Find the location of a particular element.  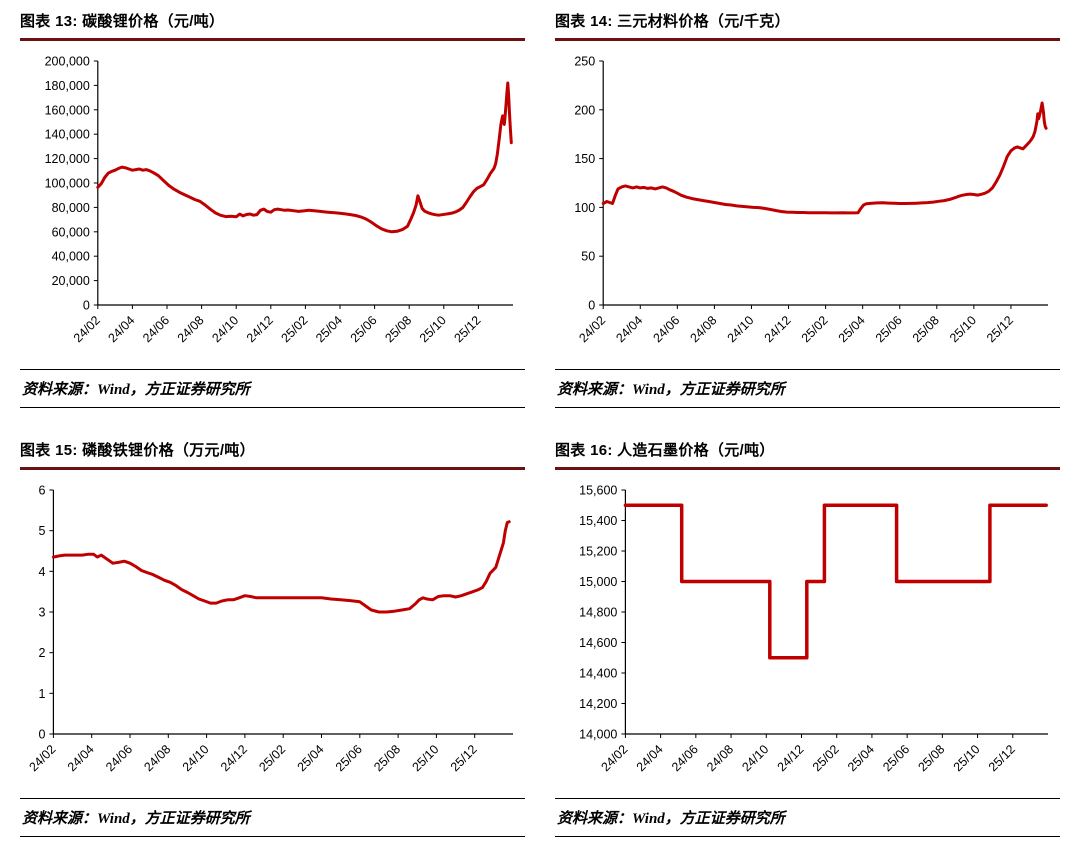

svg-text: 50 is located at coordinates (588, 257).